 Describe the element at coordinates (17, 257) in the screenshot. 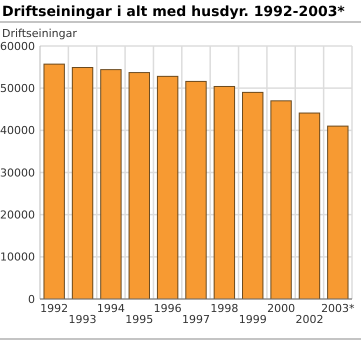

I see `y-tick-label: 10000` at that location.